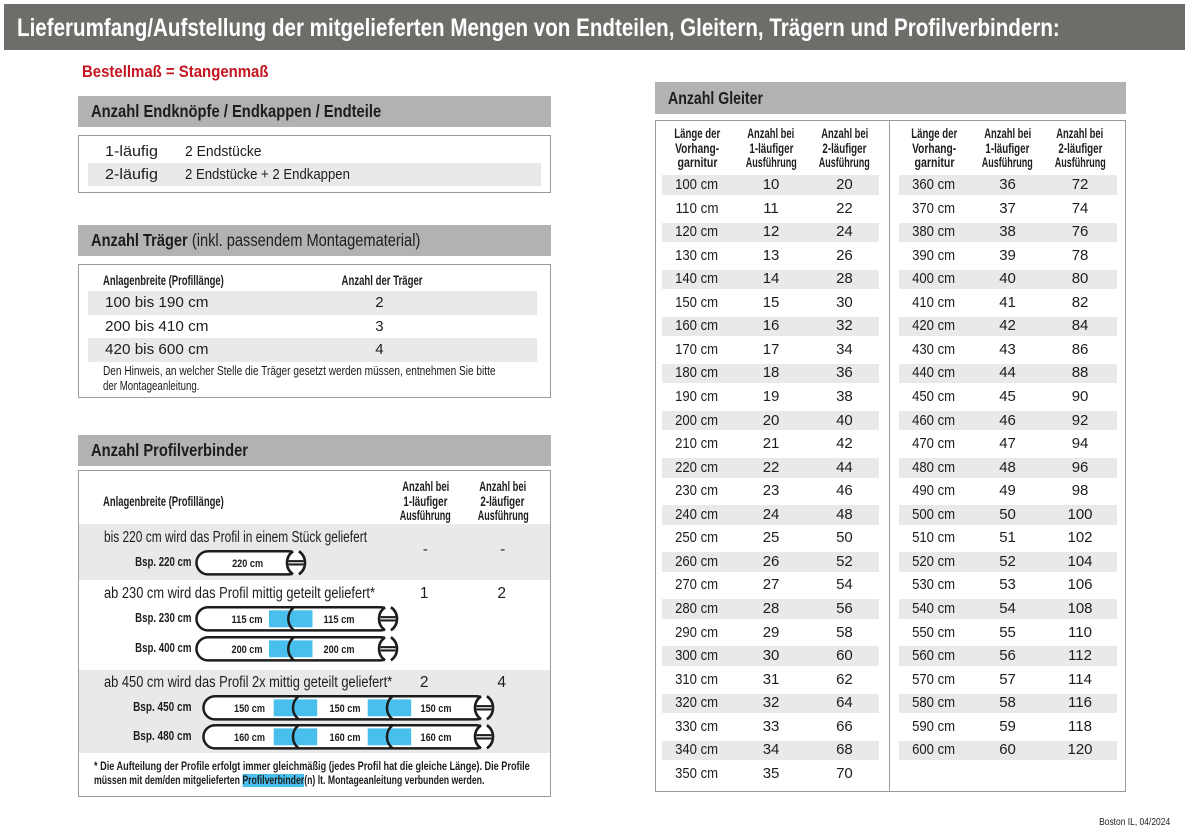  Describe the element at coordinates (247, 563) in the screenshot. I see `svg-text: 220 cm` at that location.